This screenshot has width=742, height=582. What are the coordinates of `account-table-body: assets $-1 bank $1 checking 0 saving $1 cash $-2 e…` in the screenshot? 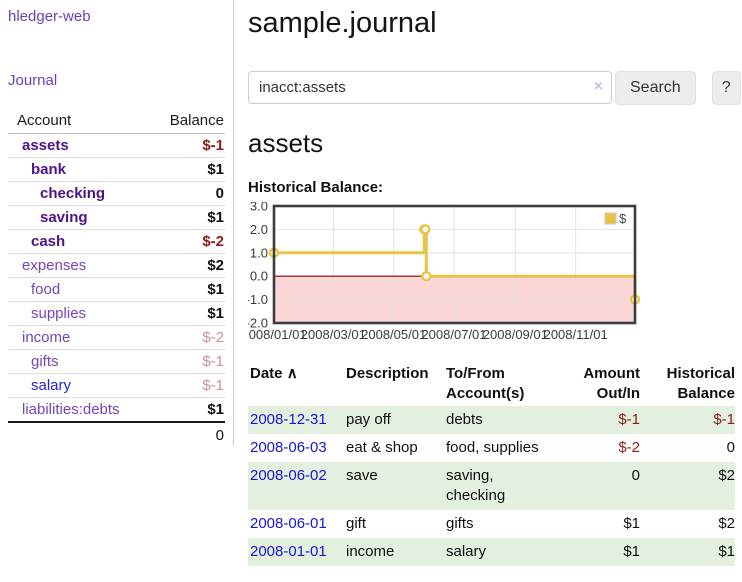 It's located at (116, 278).